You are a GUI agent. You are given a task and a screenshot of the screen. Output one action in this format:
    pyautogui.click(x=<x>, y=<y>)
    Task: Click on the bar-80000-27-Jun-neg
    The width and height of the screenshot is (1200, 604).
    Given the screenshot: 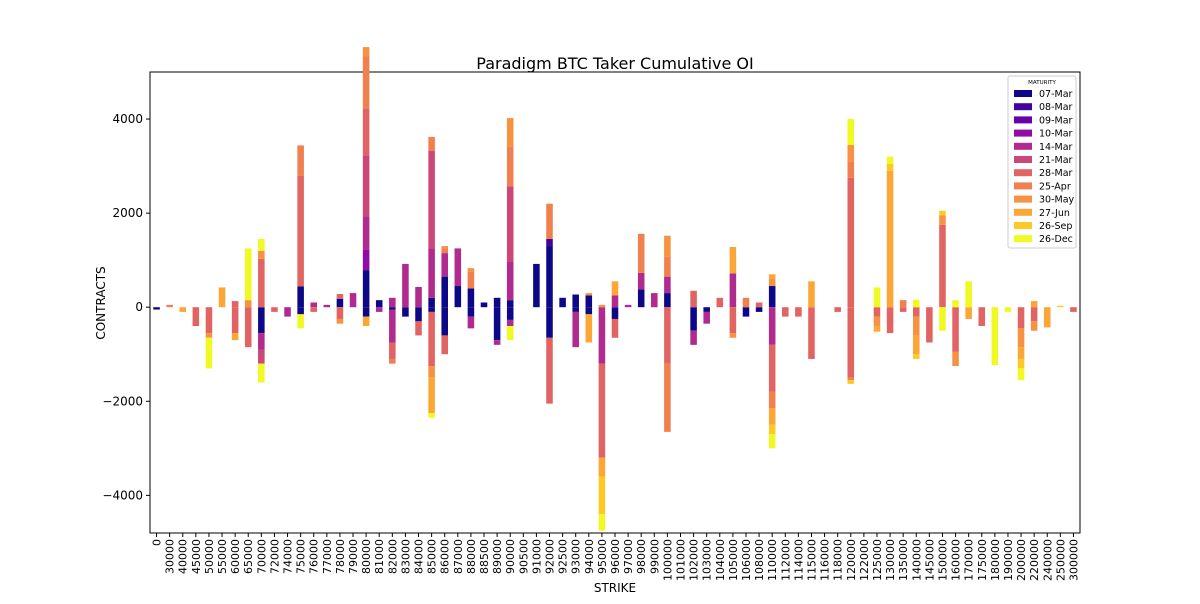 What is the action you would take?
    pyautogui.click(x=366, y=321)
    